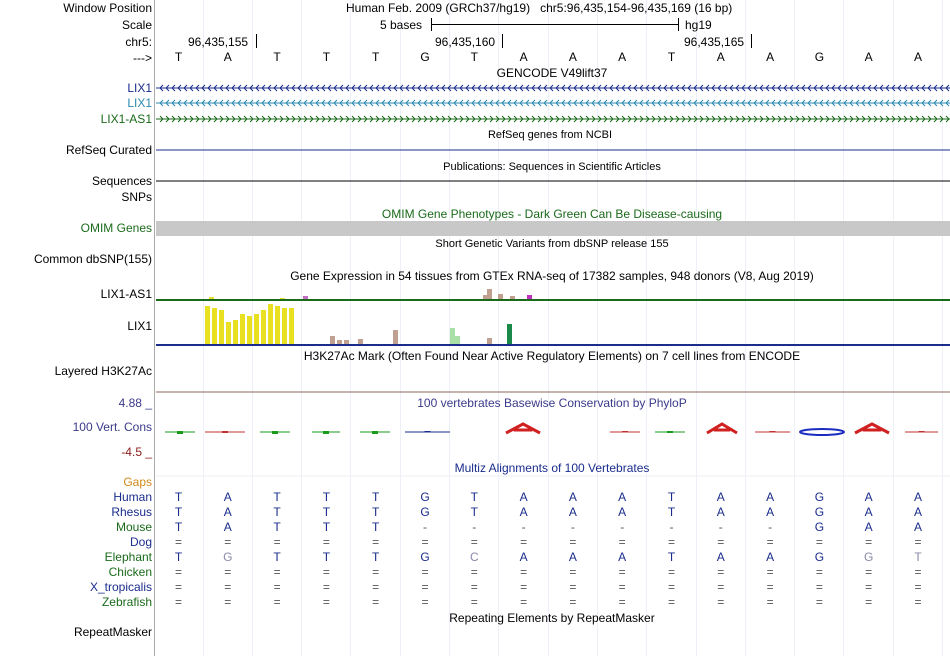  What do you see at coordinates (139, 103) in the screenshot?
I see `gene-label-lix1-alt: LIX1` at bounding box center [139, 103].